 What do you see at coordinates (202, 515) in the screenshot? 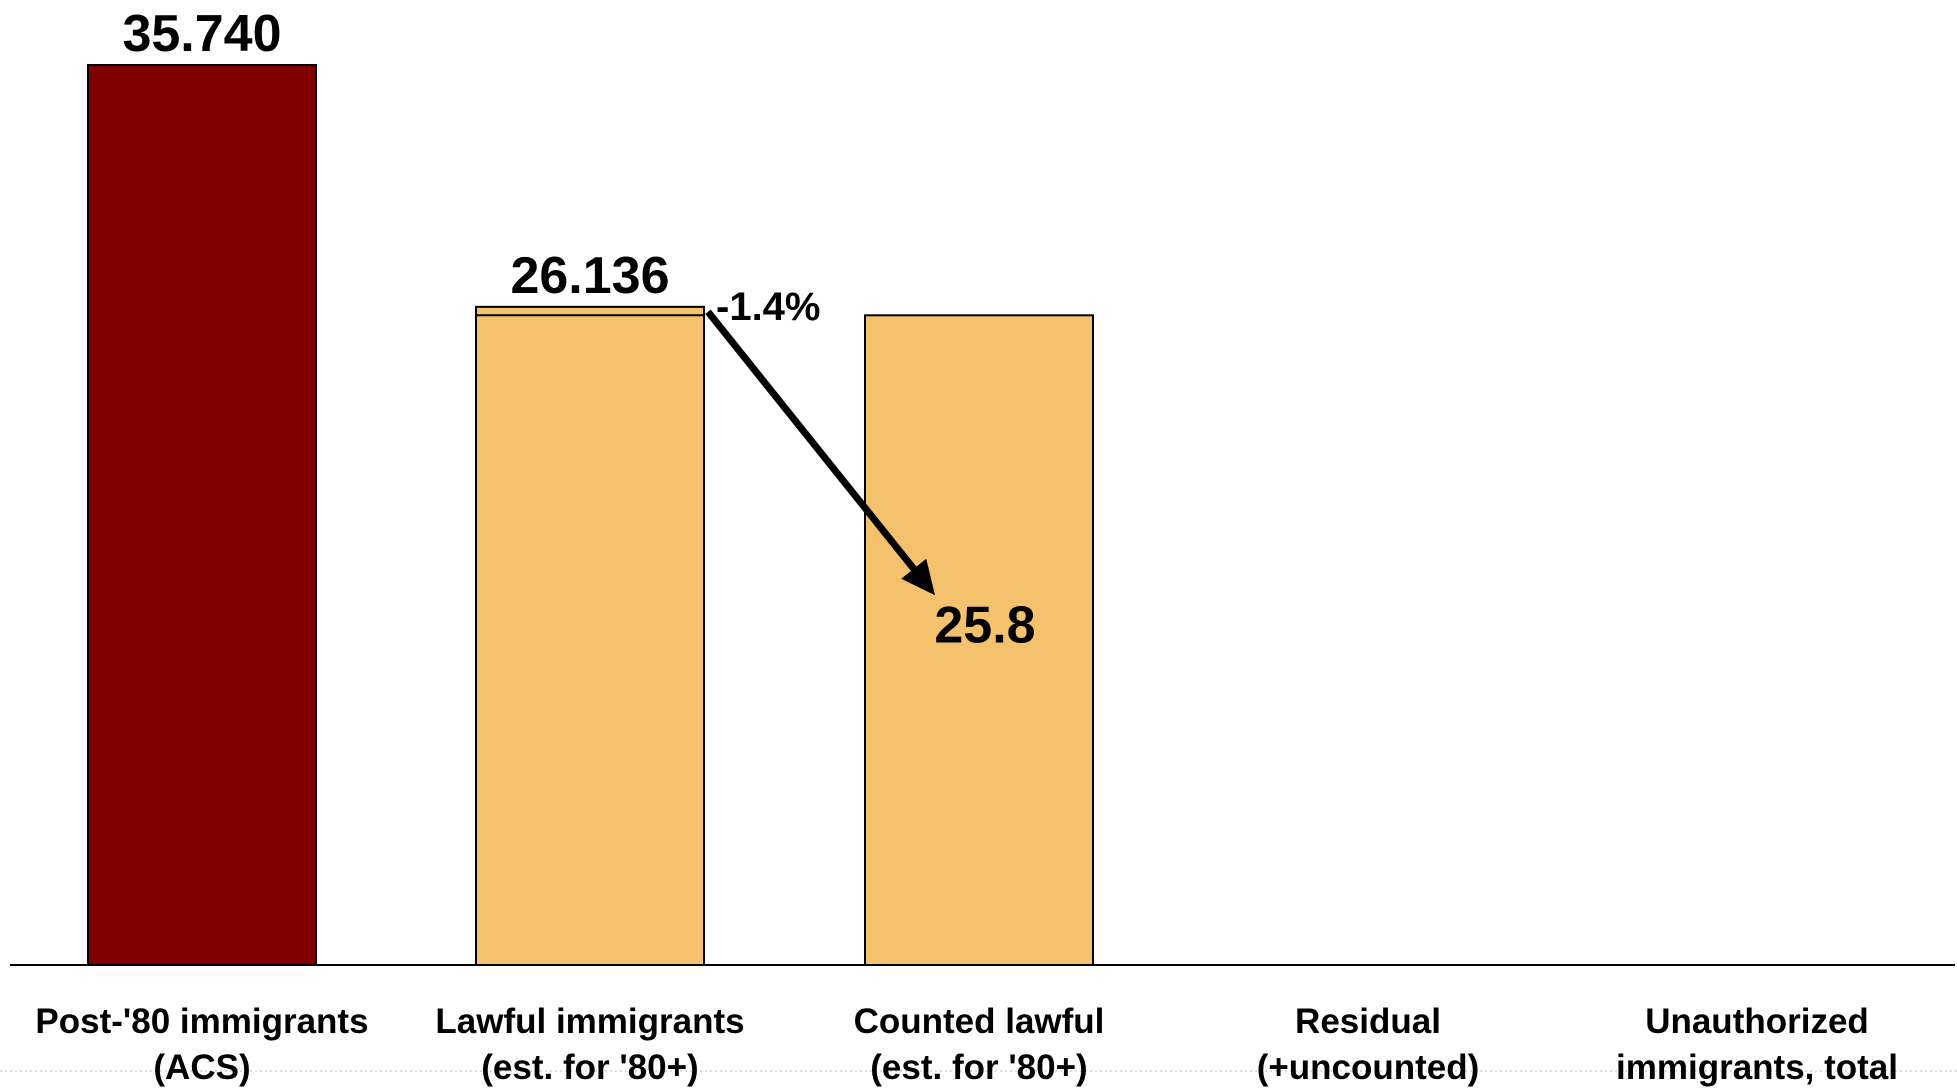
I see `bar-post-80-immigrants` at bounding box center [202, 515].